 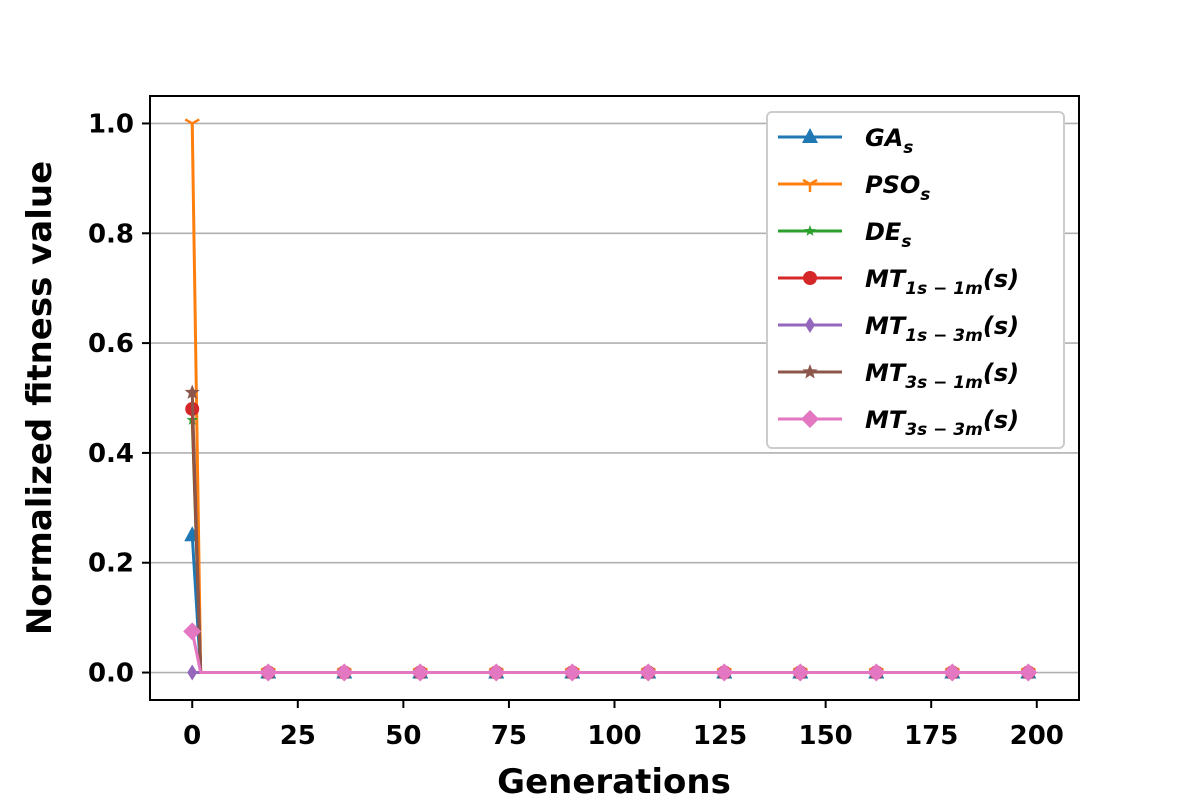 What do you see at coordinates (111, 344) in the screenshot?
I see `y-tick-label: 0.6` at bounding box center [111, 344].